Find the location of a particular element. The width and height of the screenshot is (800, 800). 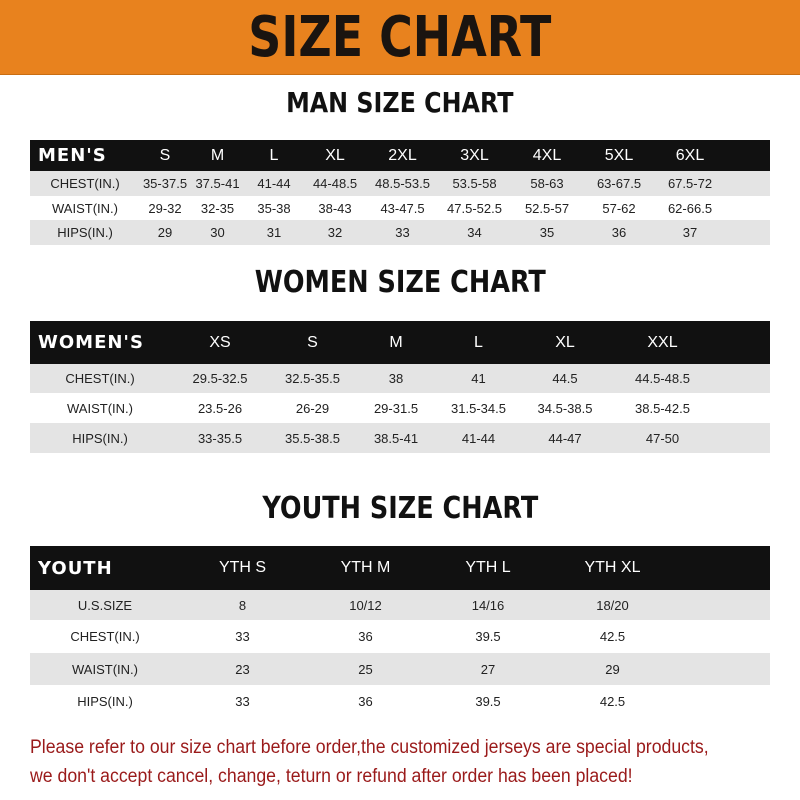

row-label: U.S.SIZE is located at coordinates (105, 605).